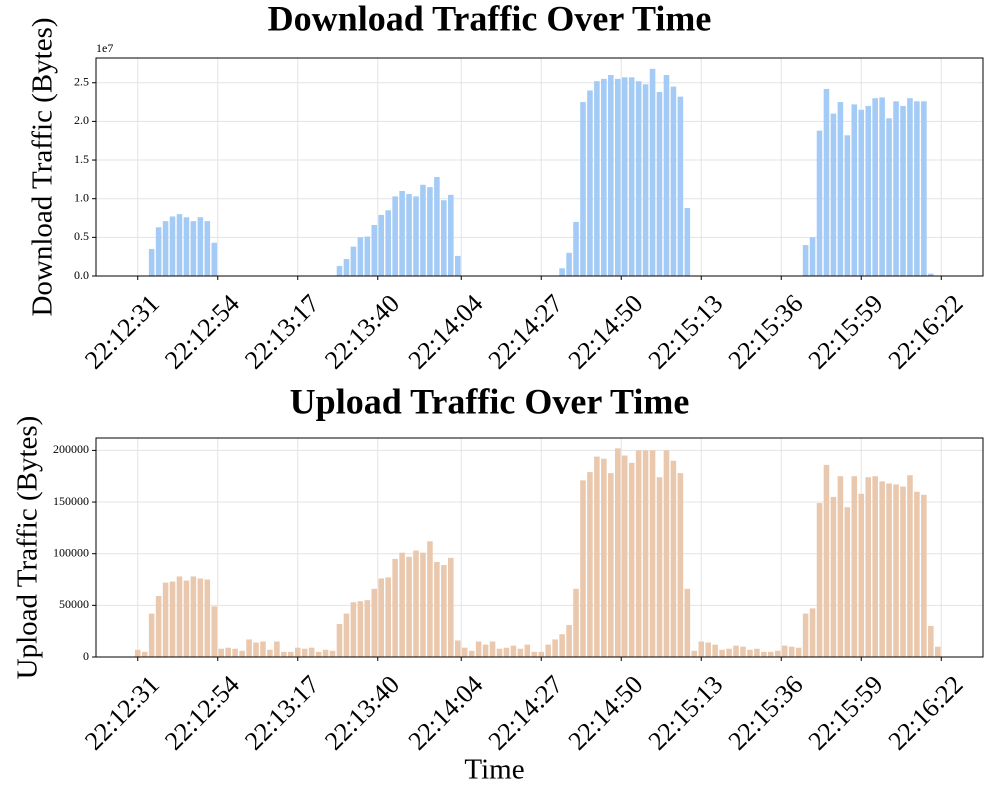 This screenshot has height=800, width=996. What do you see at coordinates (686, 332) in the screenshot?
I see `x-tick-label: 22:15:13` at bounding box center [686, 332].